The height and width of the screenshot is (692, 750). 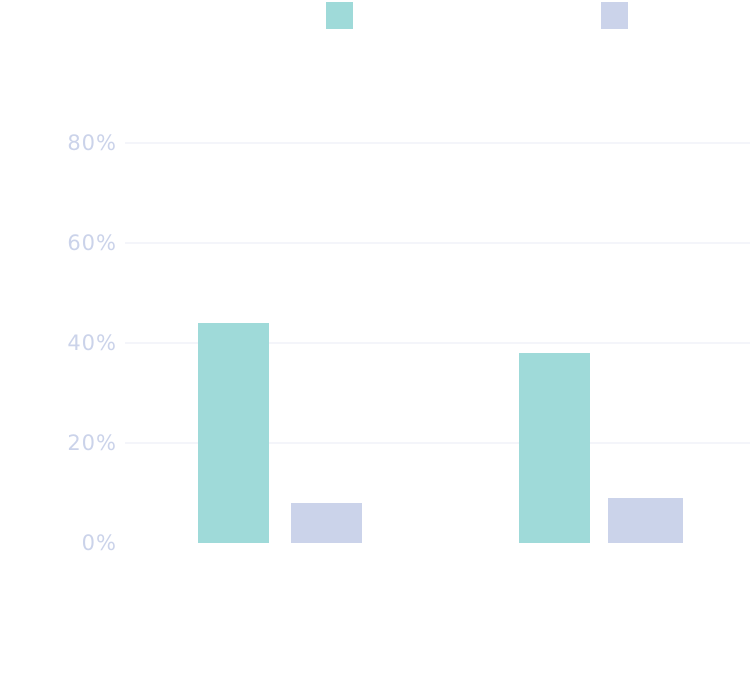 I want to click on y-tick-label: 40%, so click(x=92, y=343).